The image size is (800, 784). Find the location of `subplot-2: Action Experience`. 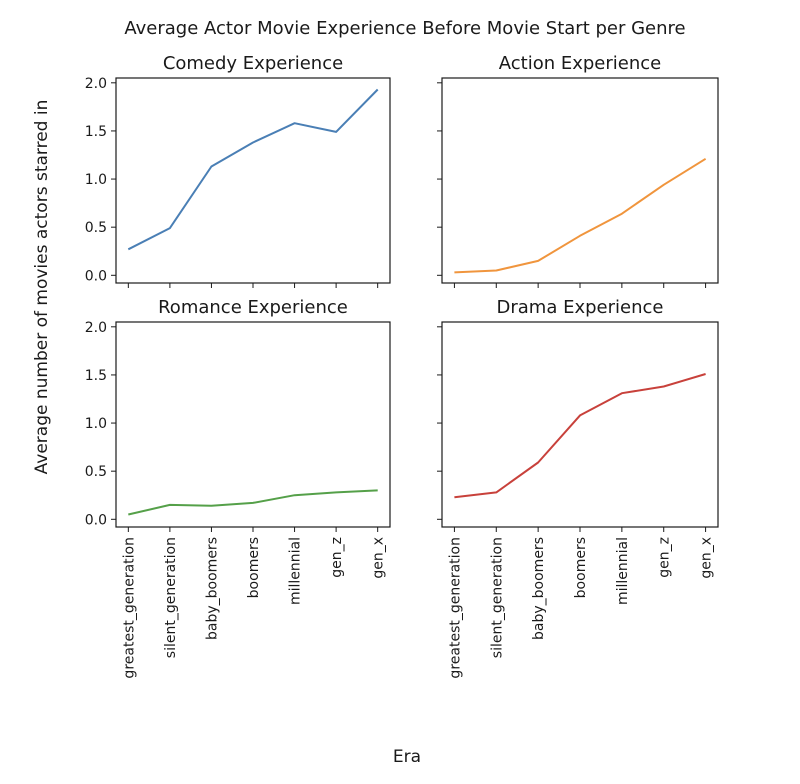

subplot-2: Action Experience is located at coordinates (578, 170).